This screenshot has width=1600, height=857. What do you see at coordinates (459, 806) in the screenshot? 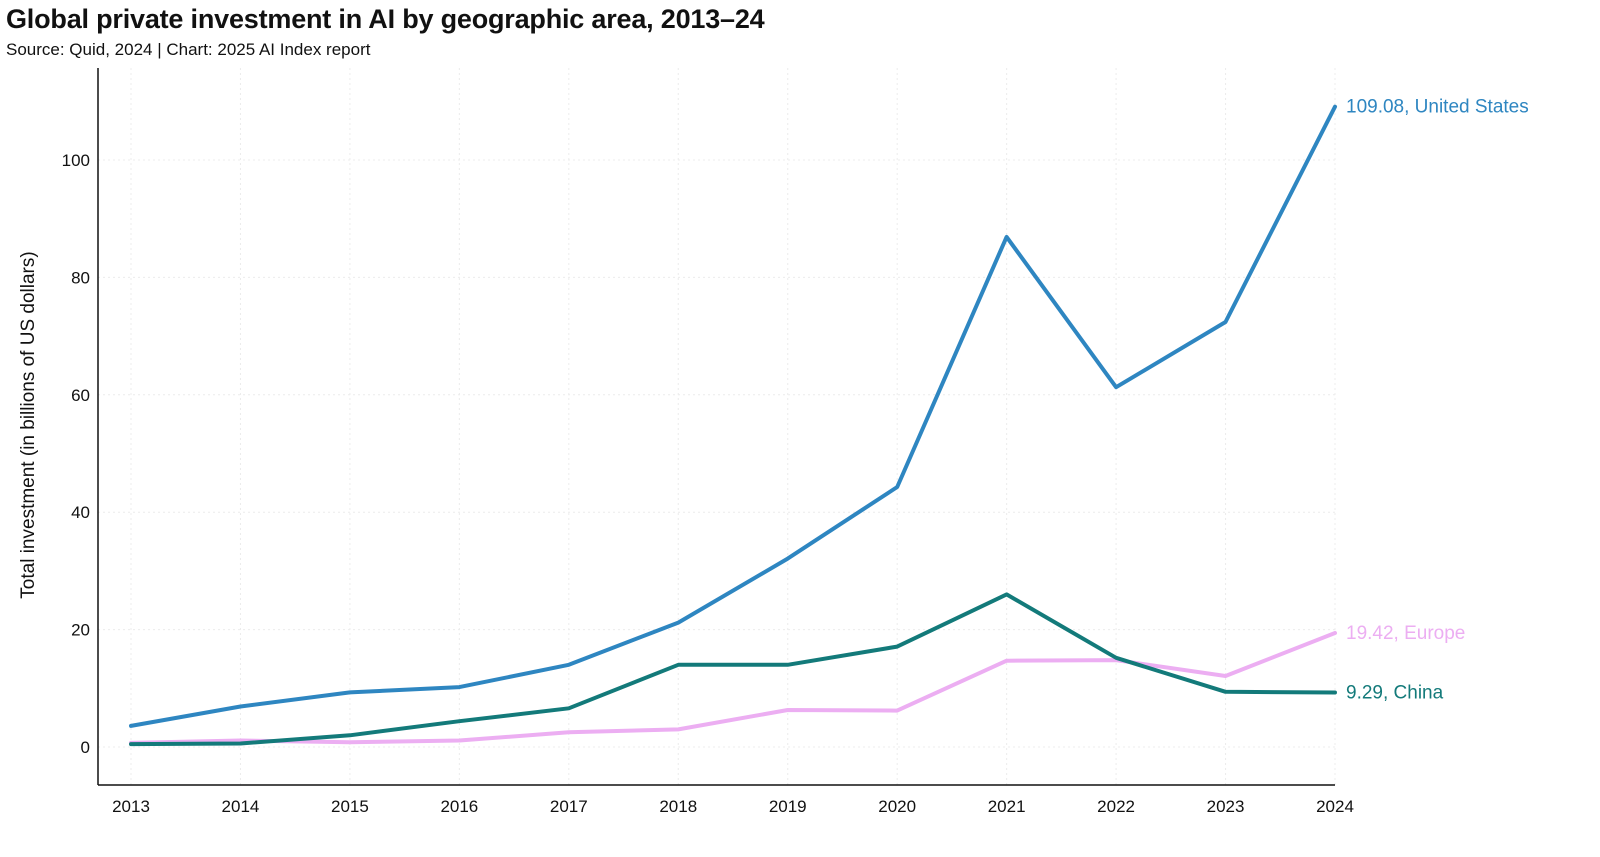
I see `x-tick-label: 2016` at bounding box center [459, 806].